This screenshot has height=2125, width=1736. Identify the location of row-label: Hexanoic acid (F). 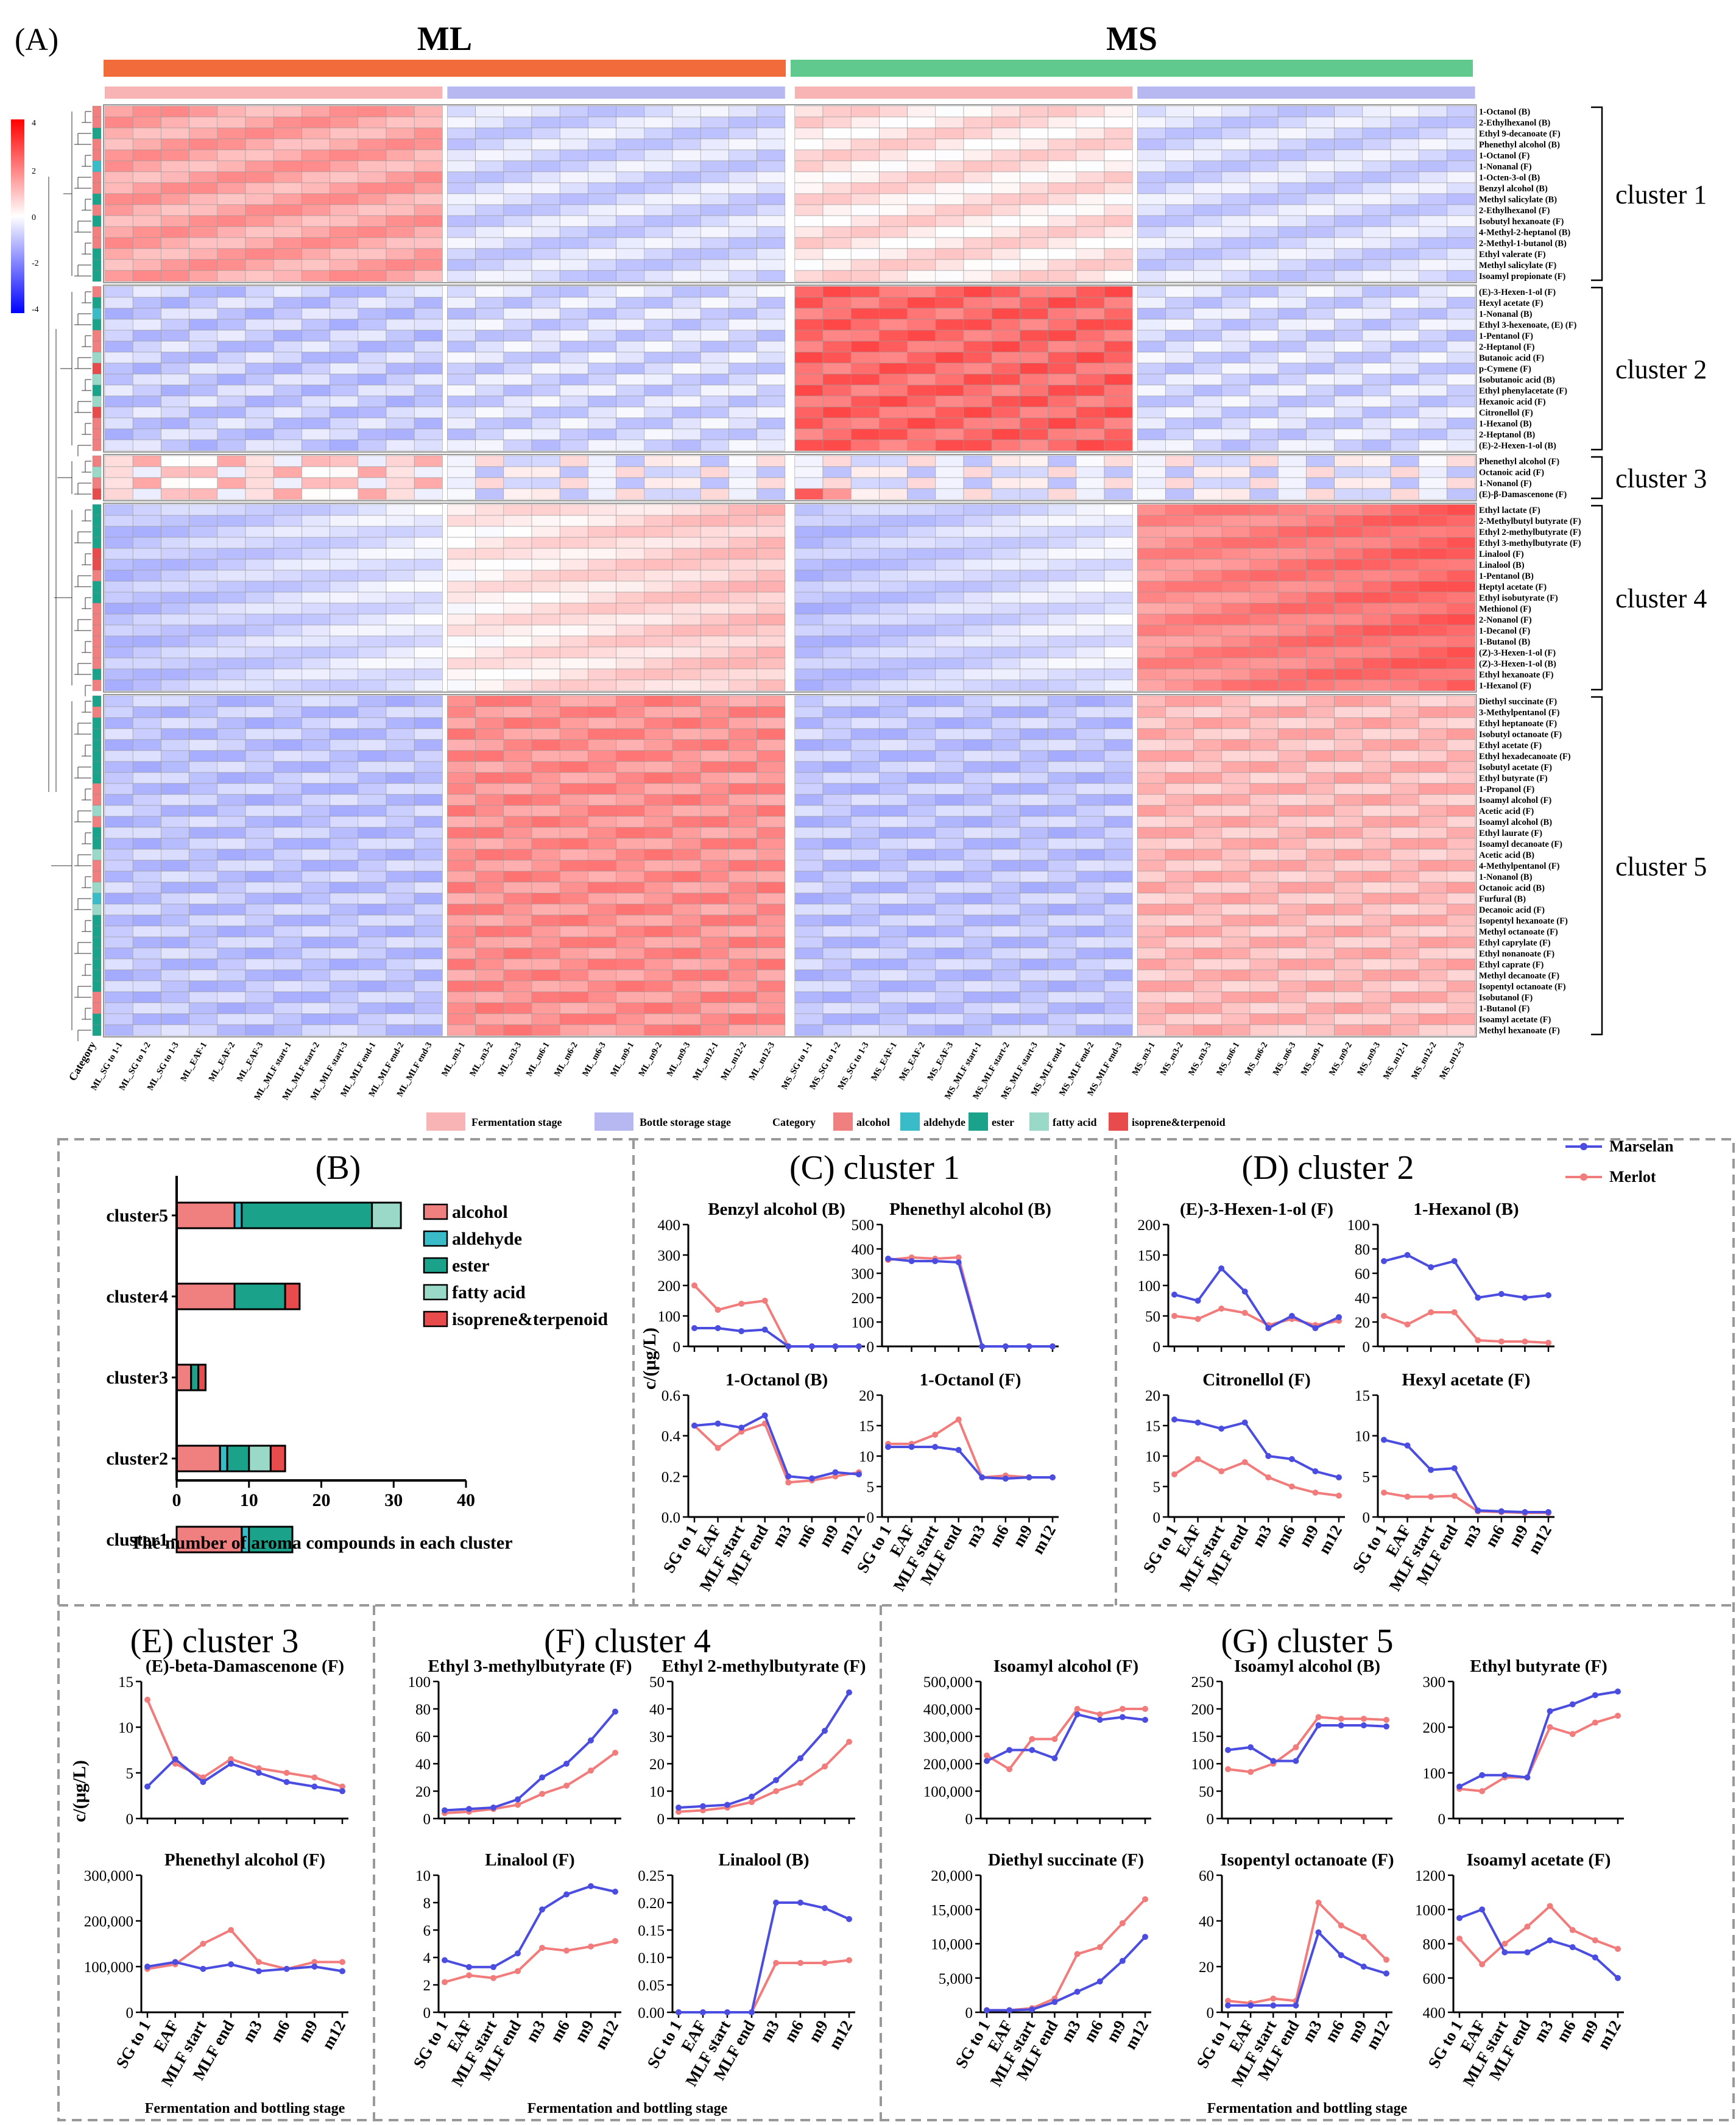
(1512, 402).